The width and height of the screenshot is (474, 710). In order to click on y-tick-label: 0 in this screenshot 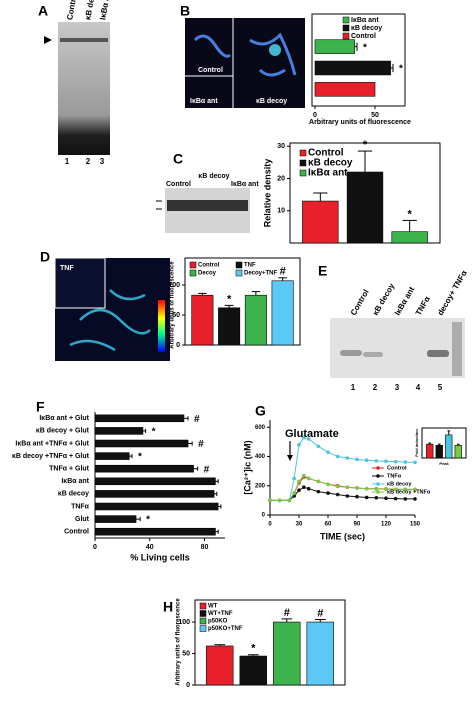, I will do `click(178, 345)`.